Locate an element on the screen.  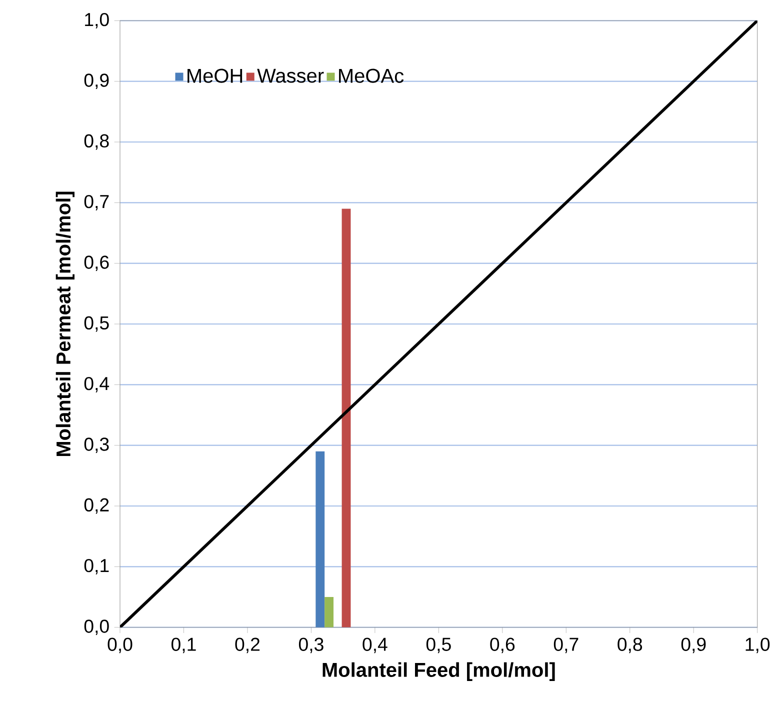
x-tick-label: 0,7 is located at coordinates (566, 646).